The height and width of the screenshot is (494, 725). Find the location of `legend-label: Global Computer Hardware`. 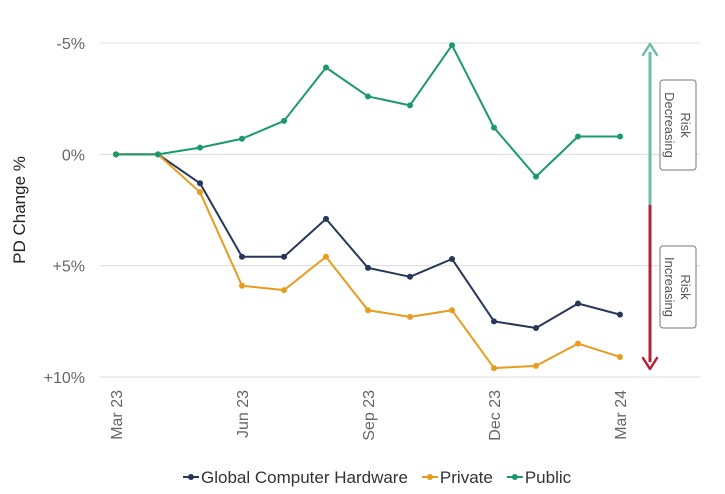

legend-label: Global Computer Hardware is located at coordinates (304, 477).